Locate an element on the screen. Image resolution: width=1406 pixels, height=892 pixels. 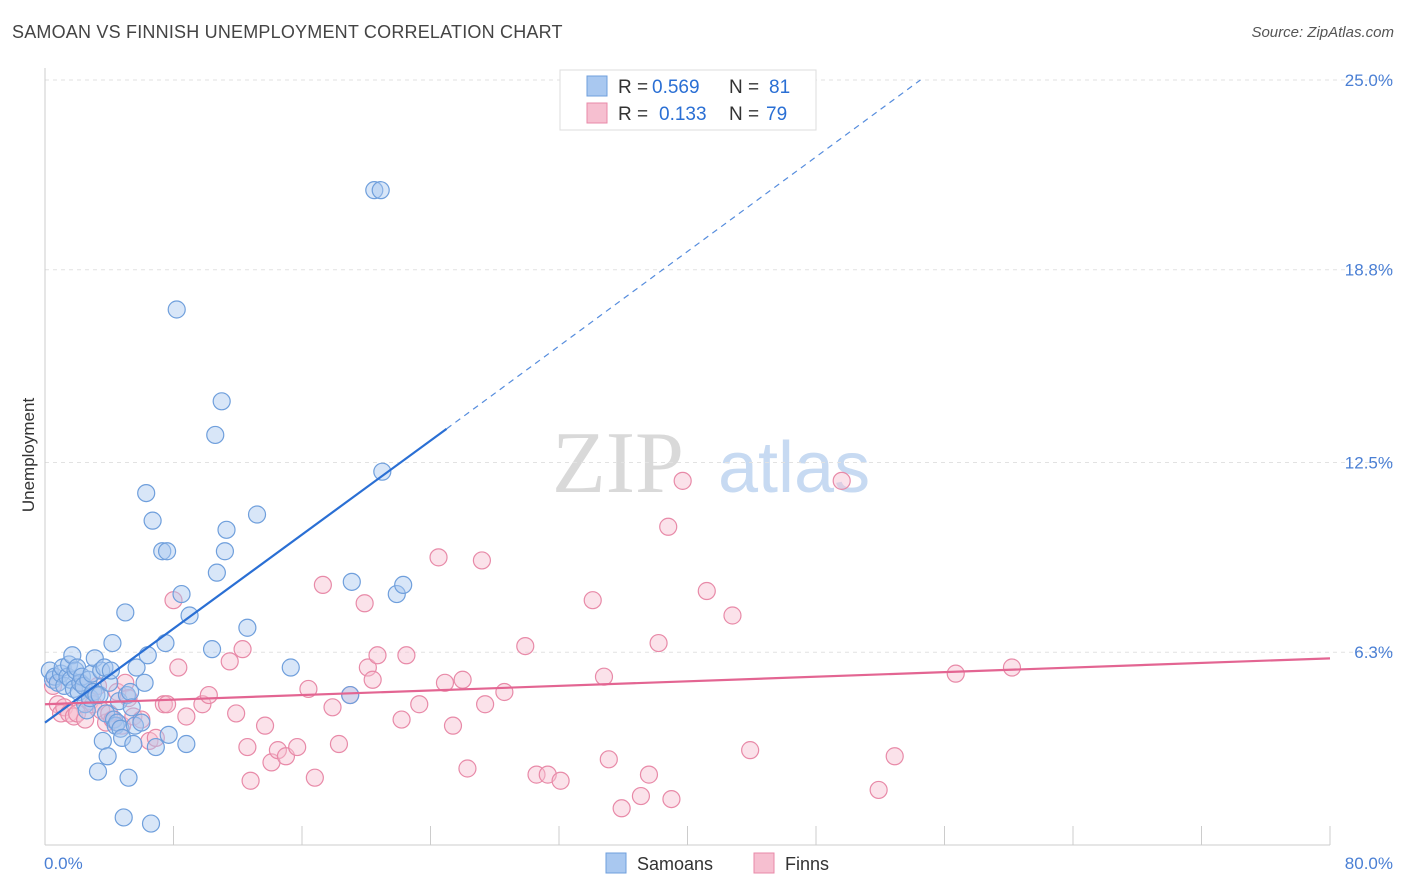
x-tick-labels: 0.0% 80.0% is located at coordinates (718, 863).